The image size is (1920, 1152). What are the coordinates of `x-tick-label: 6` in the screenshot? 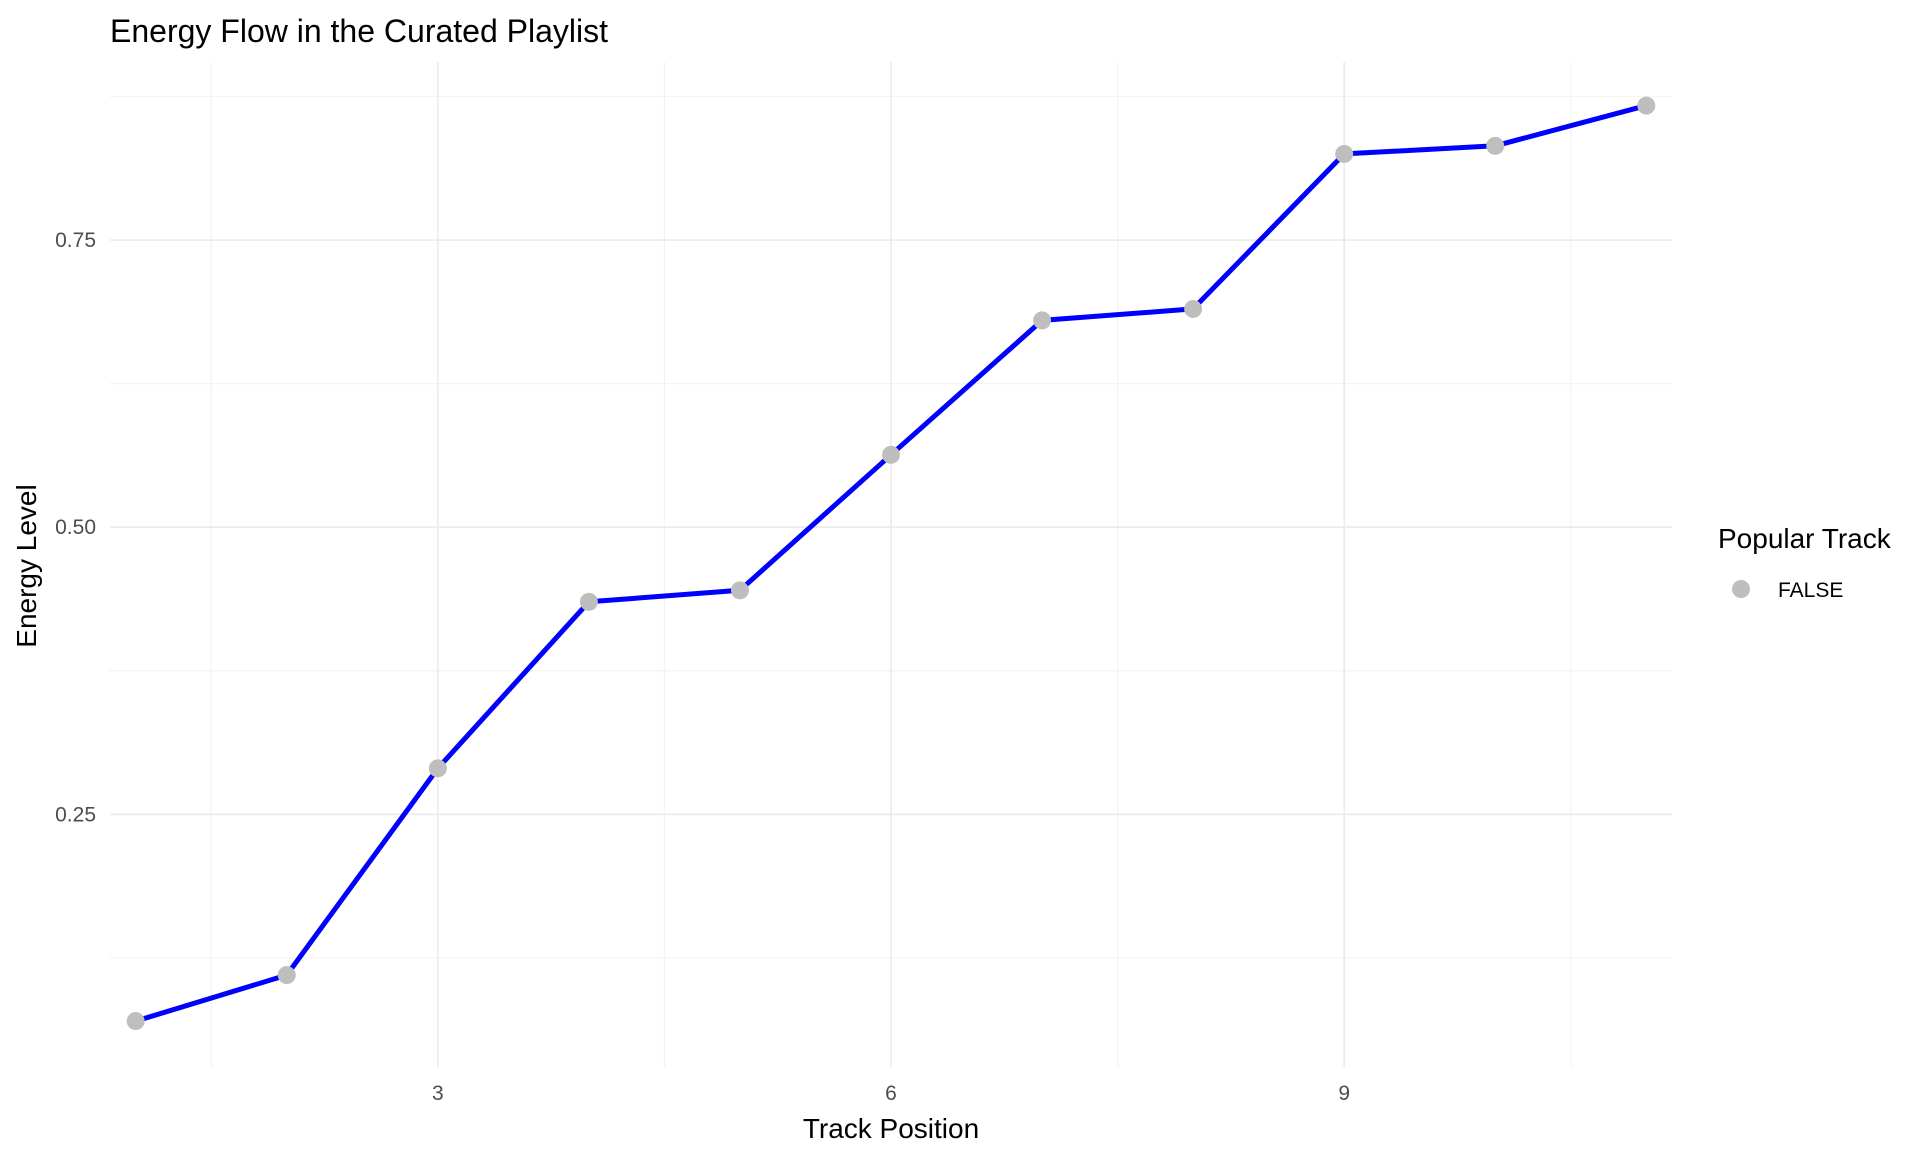 It's located at (891, 1093).